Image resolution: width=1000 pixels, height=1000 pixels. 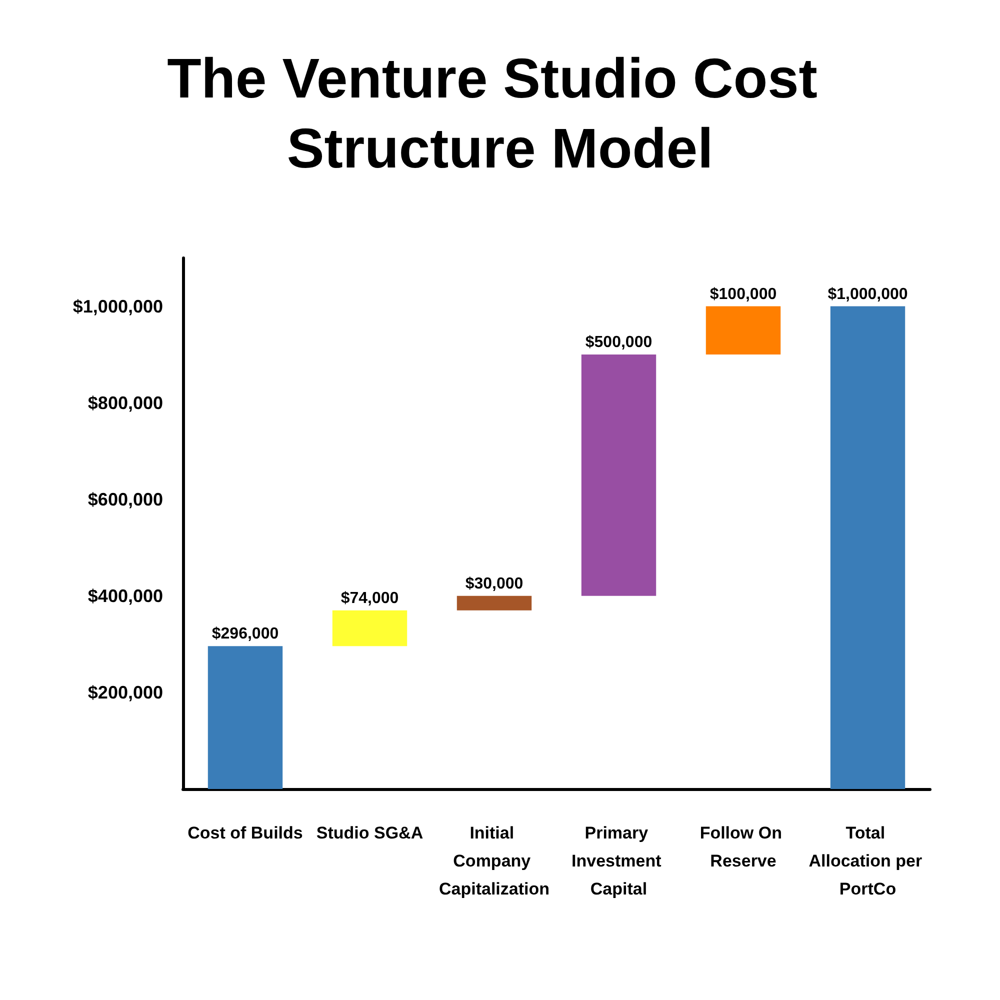 I want to click on y-tick-label: $800,000, so click(x=125, y=402).